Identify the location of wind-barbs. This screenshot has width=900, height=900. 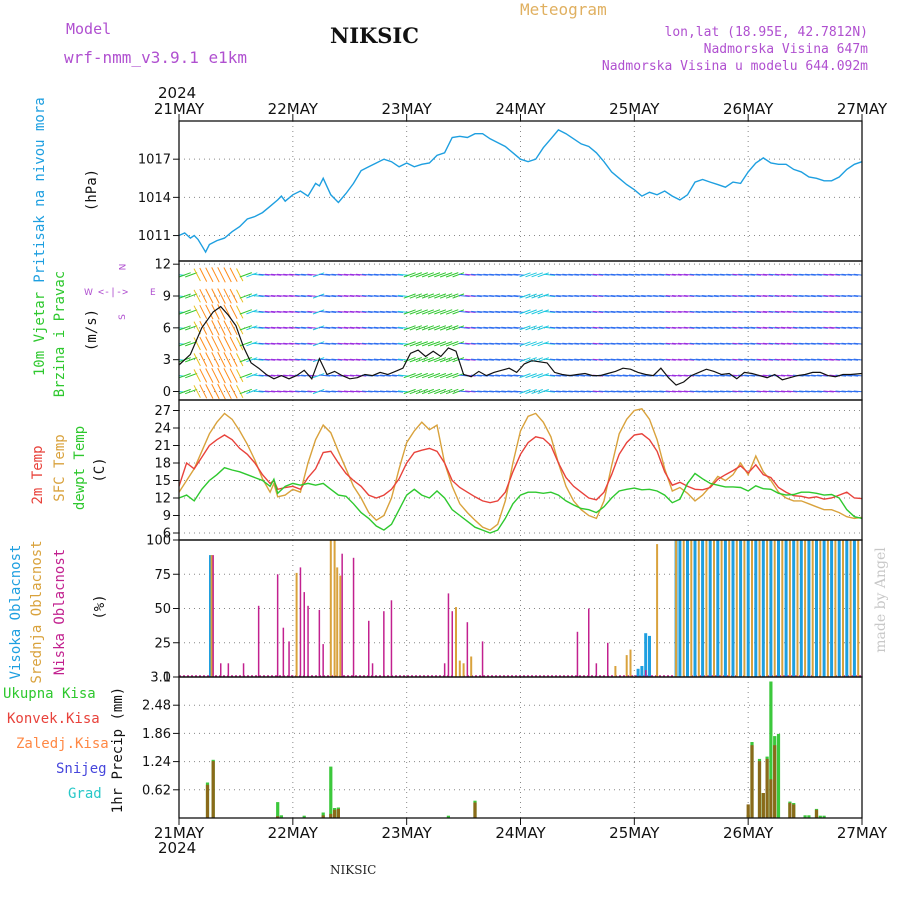
(520, 333).